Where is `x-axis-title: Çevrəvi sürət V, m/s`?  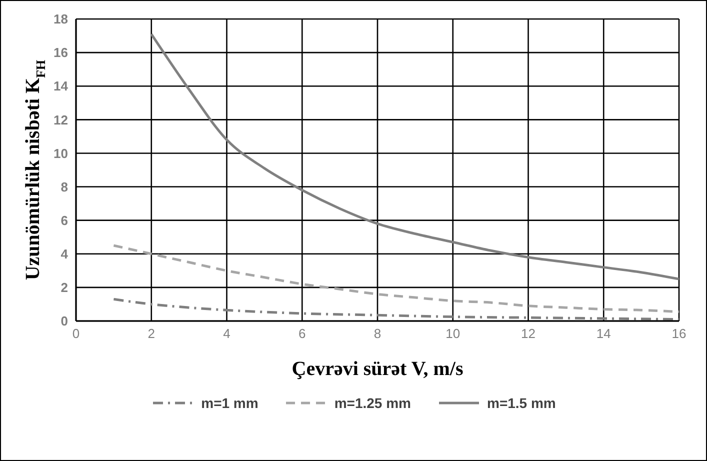 x-axis-title: Çevrəvi sürət V, m/s is located at coordinates (378, 369).